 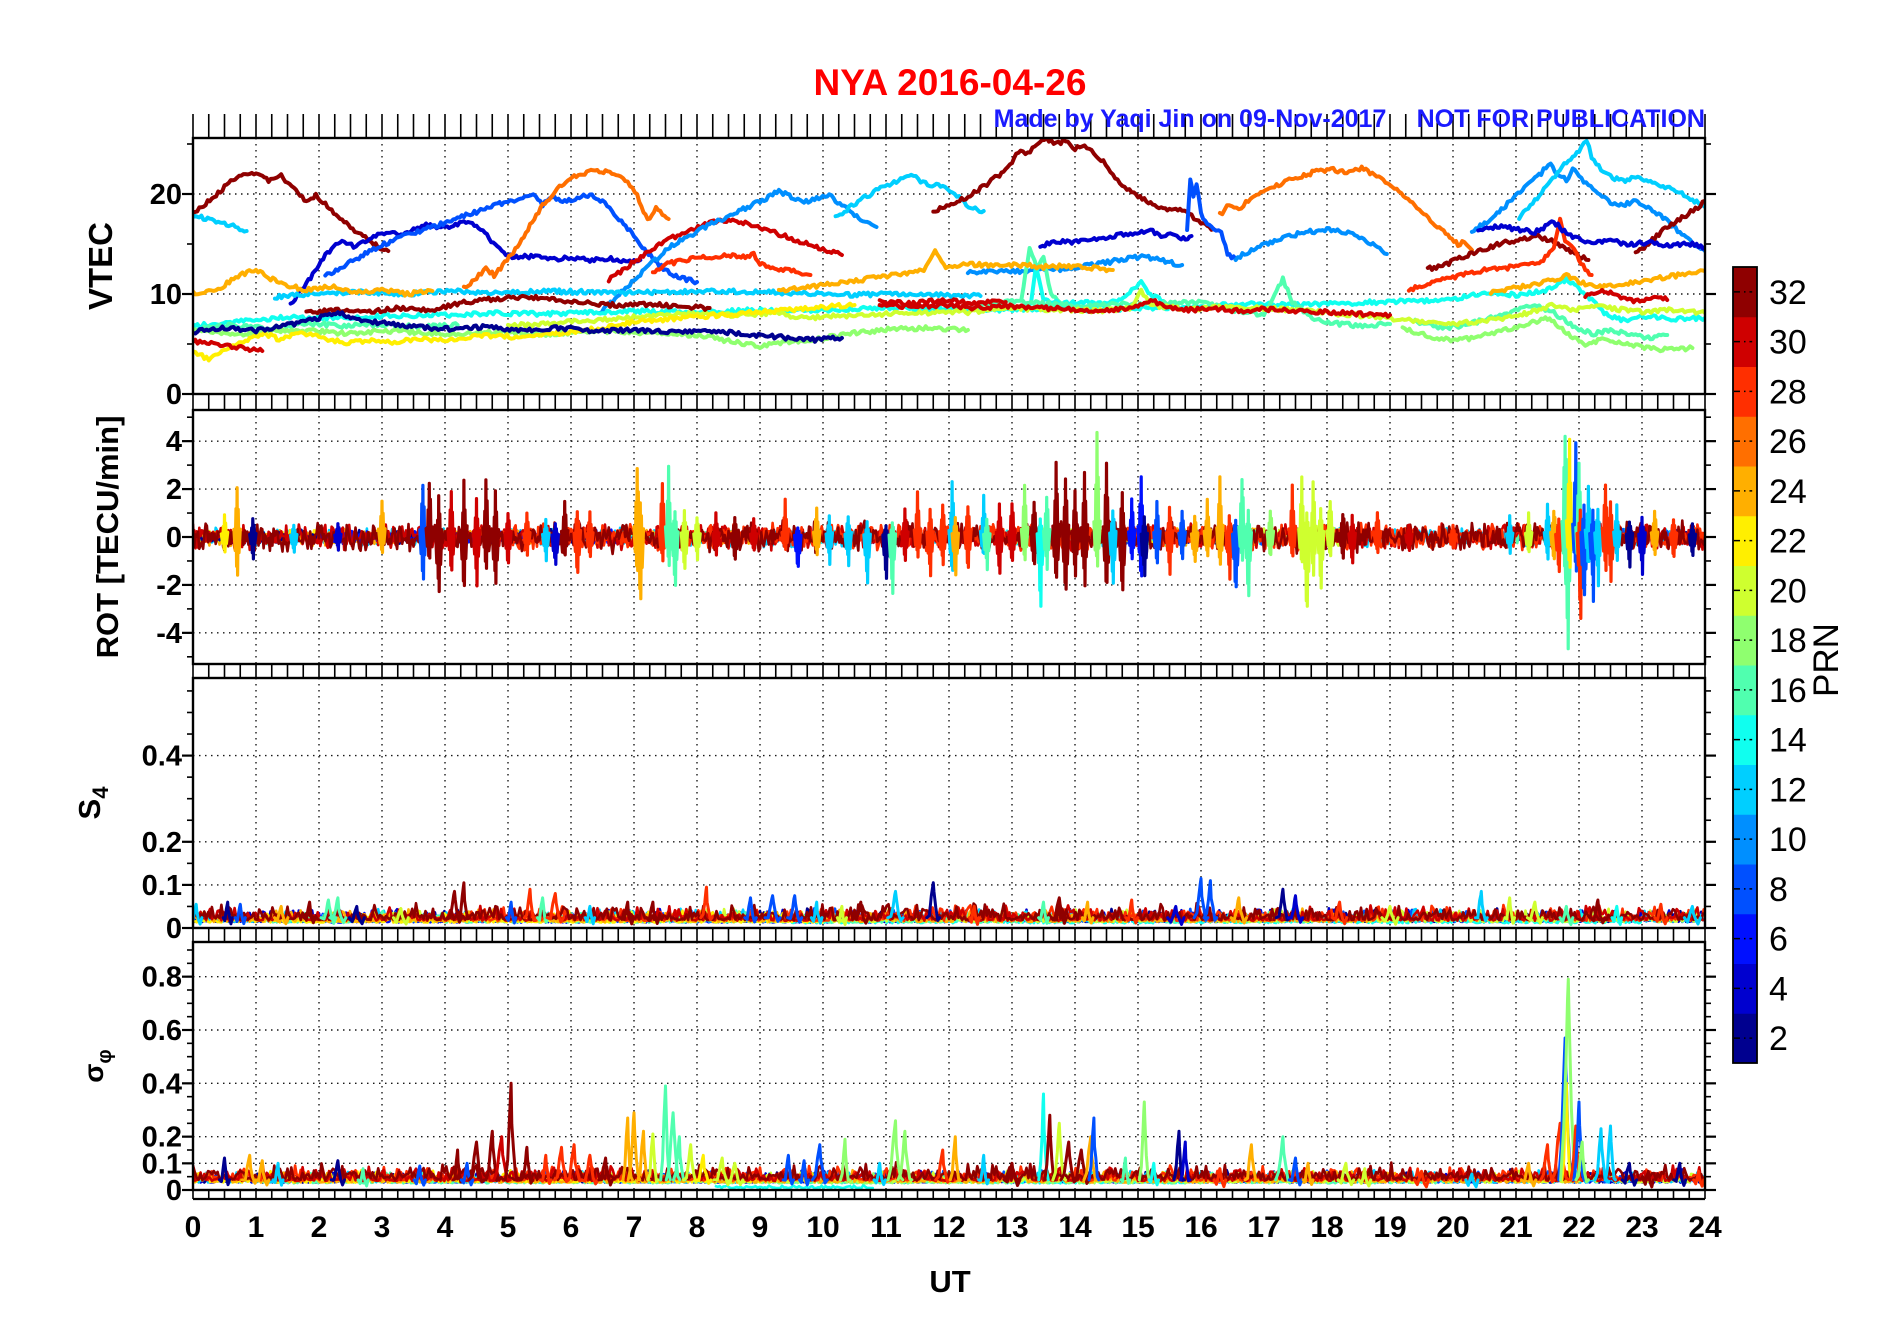 I want to click on x-tick-label: 15, so click(x=1137, y=1227).